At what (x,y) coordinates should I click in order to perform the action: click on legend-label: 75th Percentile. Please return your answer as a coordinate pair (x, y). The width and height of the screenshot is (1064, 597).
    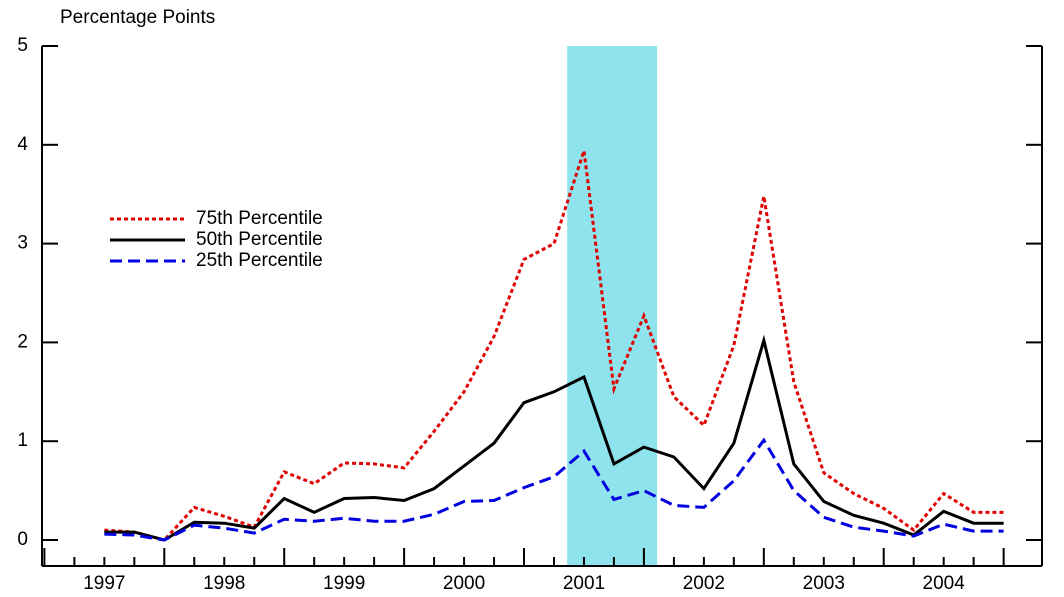
    Looking at the image, I should click on (259, 218).